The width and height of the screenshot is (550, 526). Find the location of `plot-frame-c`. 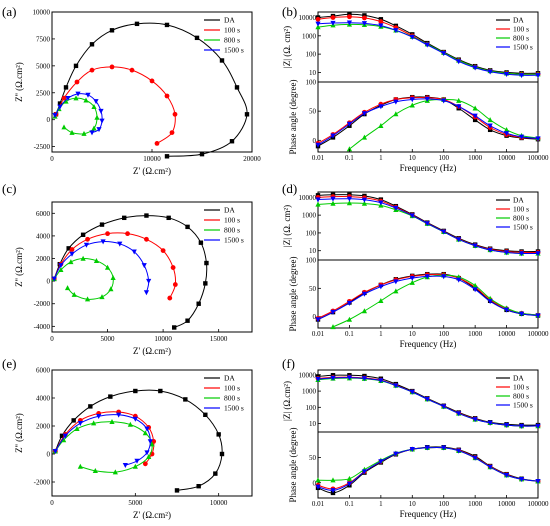

plot-frame-c is located at coordinates (152, 267).